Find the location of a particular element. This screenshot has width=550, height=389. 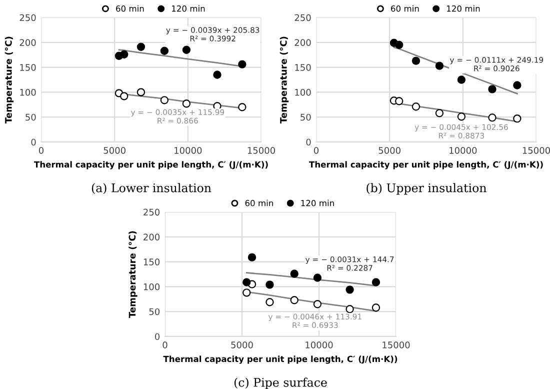

text: (a) Lower insulation is located at coordinates (152, 188).